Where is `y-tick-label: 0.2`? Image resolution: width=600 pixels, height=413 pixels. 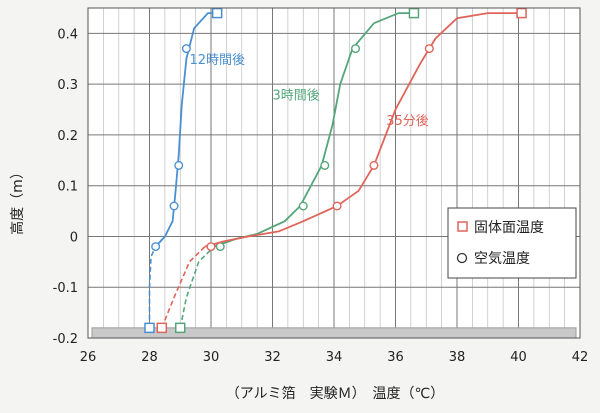 y-tick-label: 0.2 is located at coordinates (67, 136).